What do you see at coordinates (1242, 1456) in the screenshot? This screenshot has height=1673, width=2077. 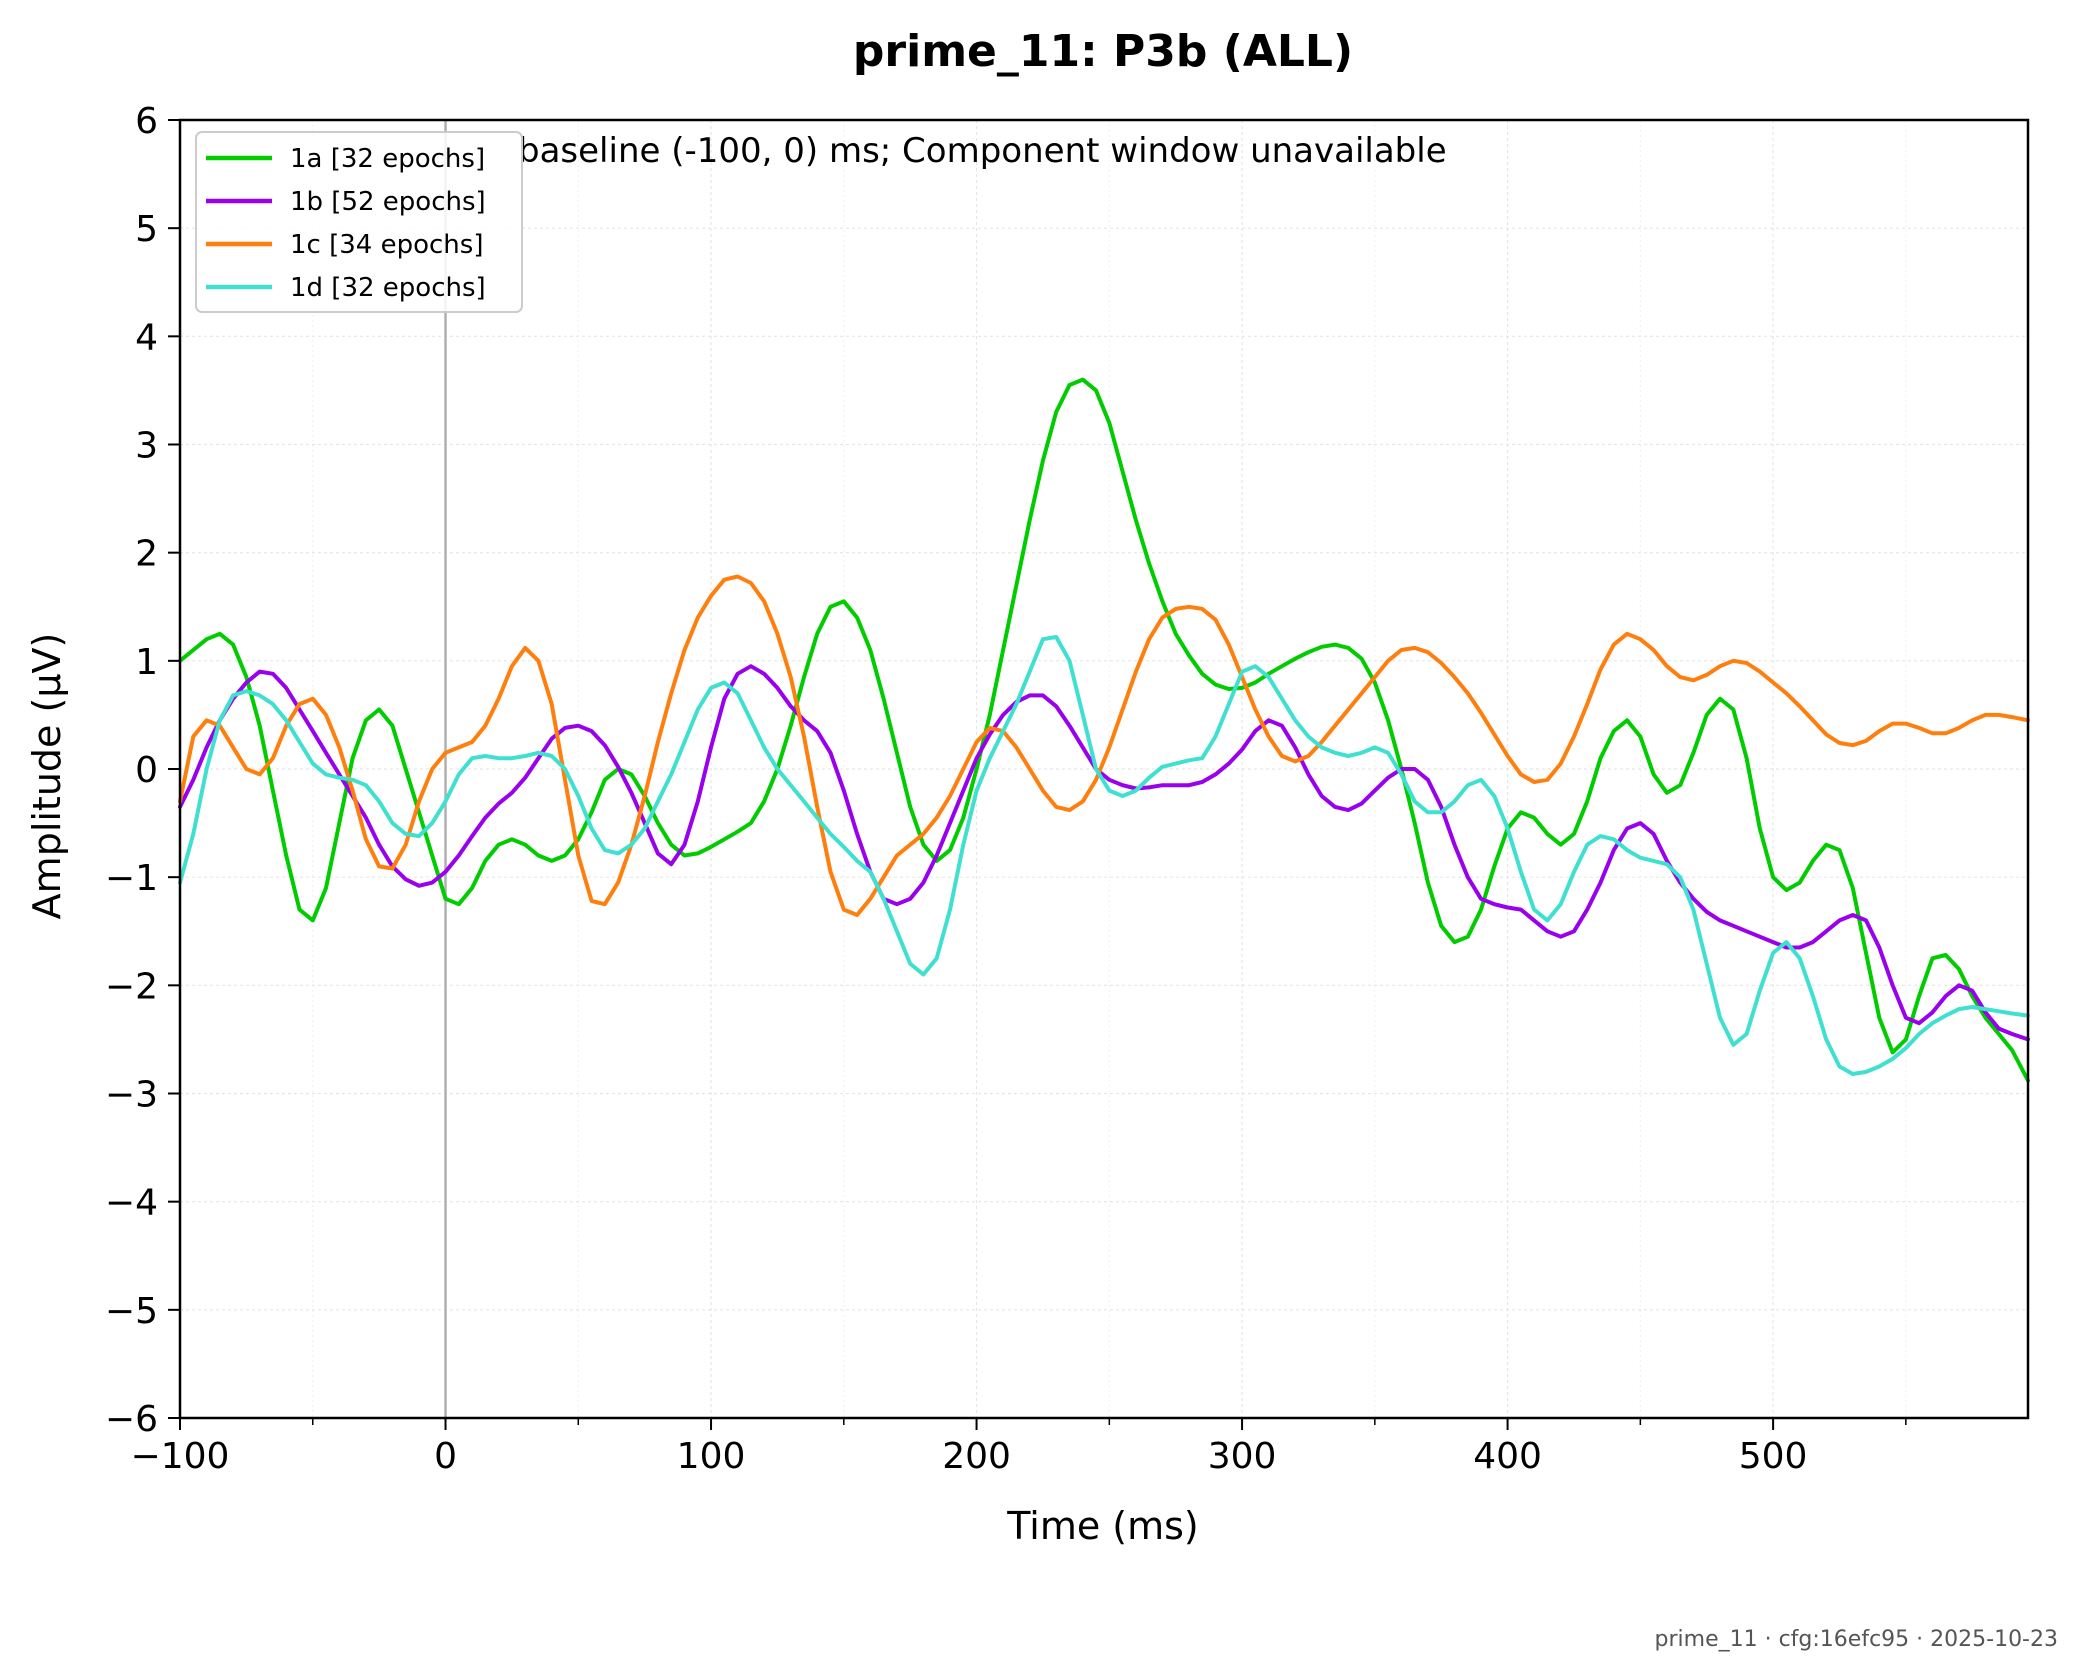 I see `x-tick-label: 300` at bounding box center [1242, 1456].